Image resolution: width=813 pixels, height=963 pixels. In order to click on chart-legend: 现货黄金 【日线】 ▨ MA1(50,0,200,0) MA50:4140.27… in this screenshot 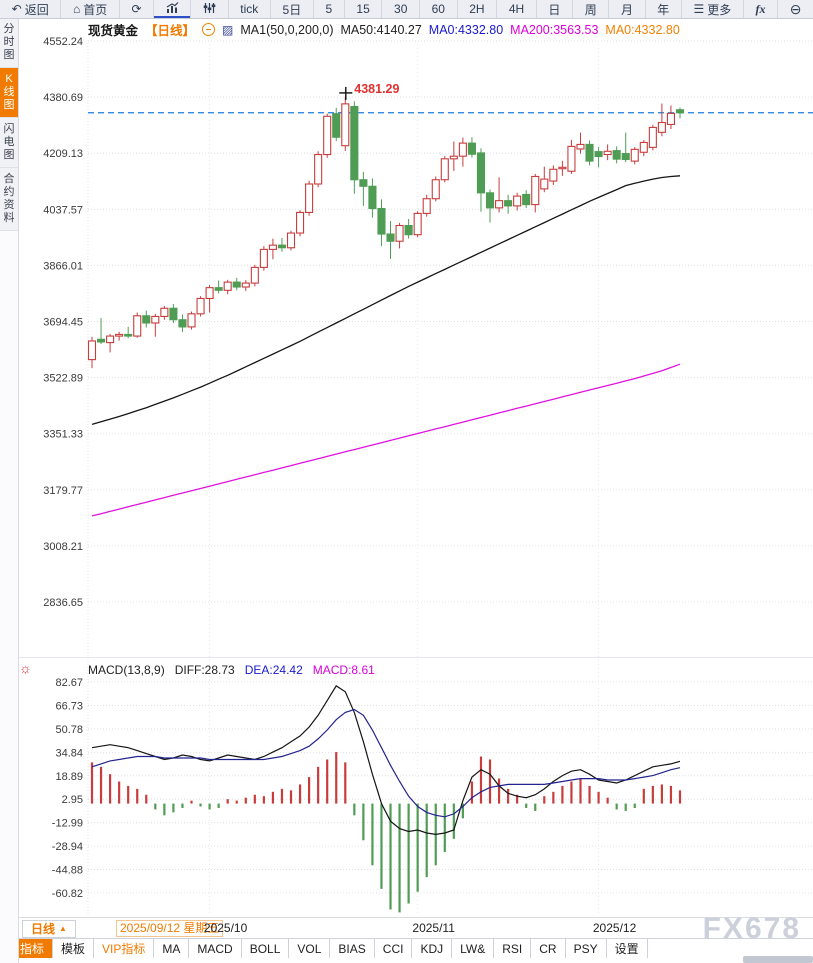, I will do `click(384, 29)`.